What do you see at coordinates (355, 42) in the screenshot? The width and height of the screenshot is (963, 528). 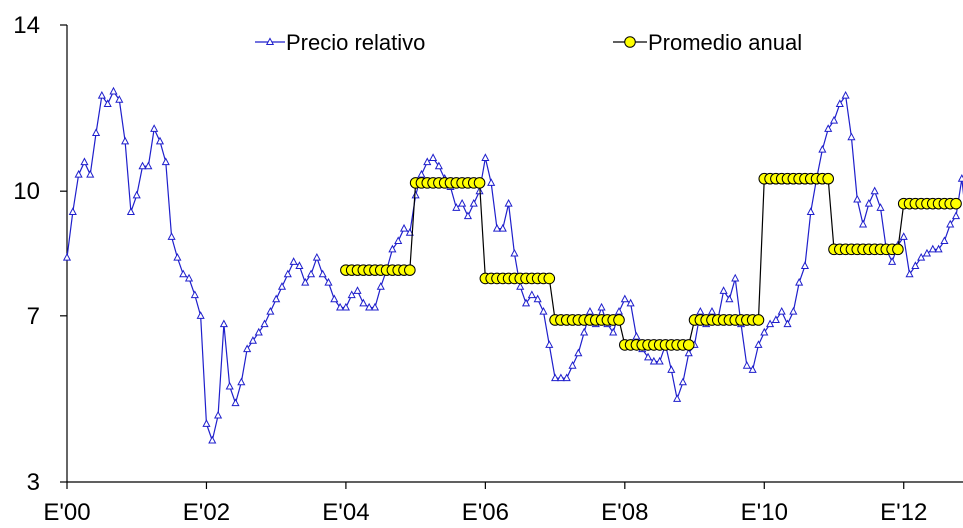 I see `legend-label-precio-relativo: Precio relativo` at bounding box center [355, 42].